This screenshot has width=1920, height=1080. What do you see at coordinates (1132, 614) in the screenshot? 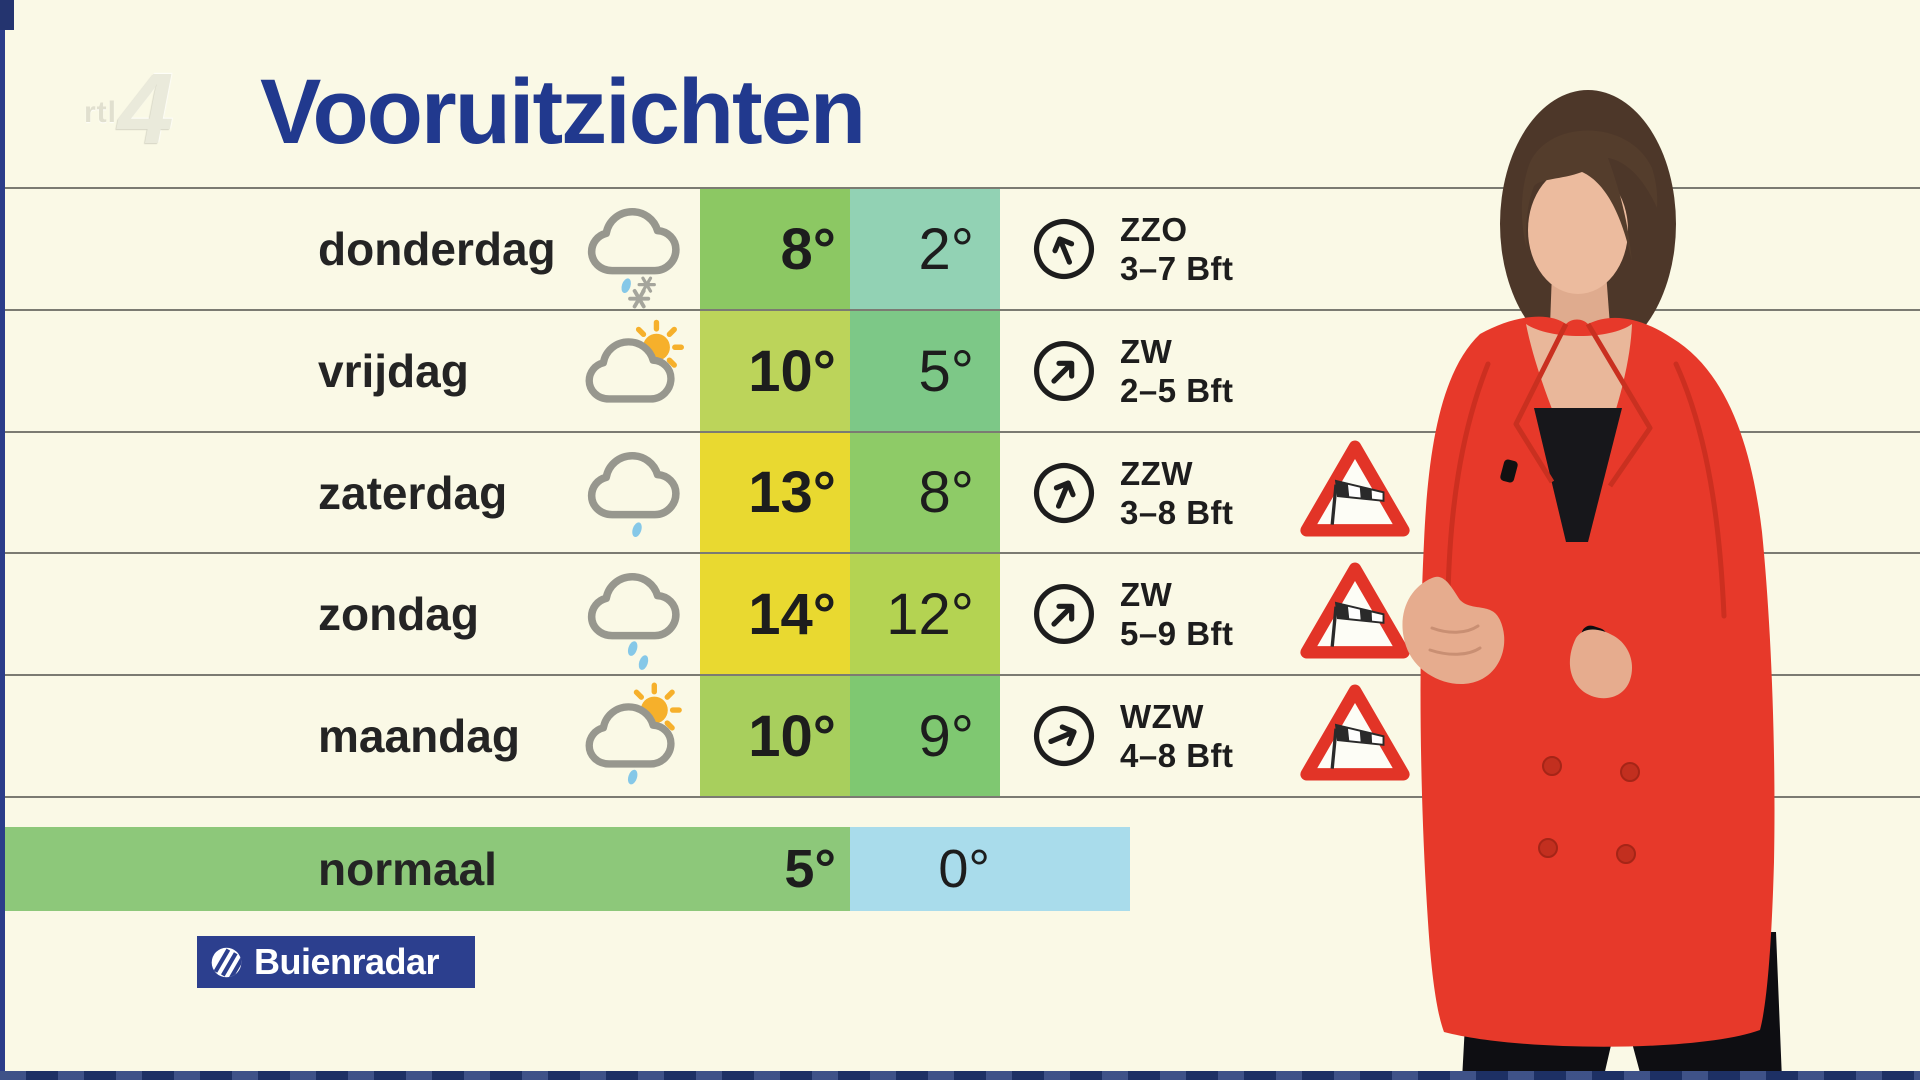
I see `wind-info: ZW 5–9 Bft` at bounding box center [1132, 614].